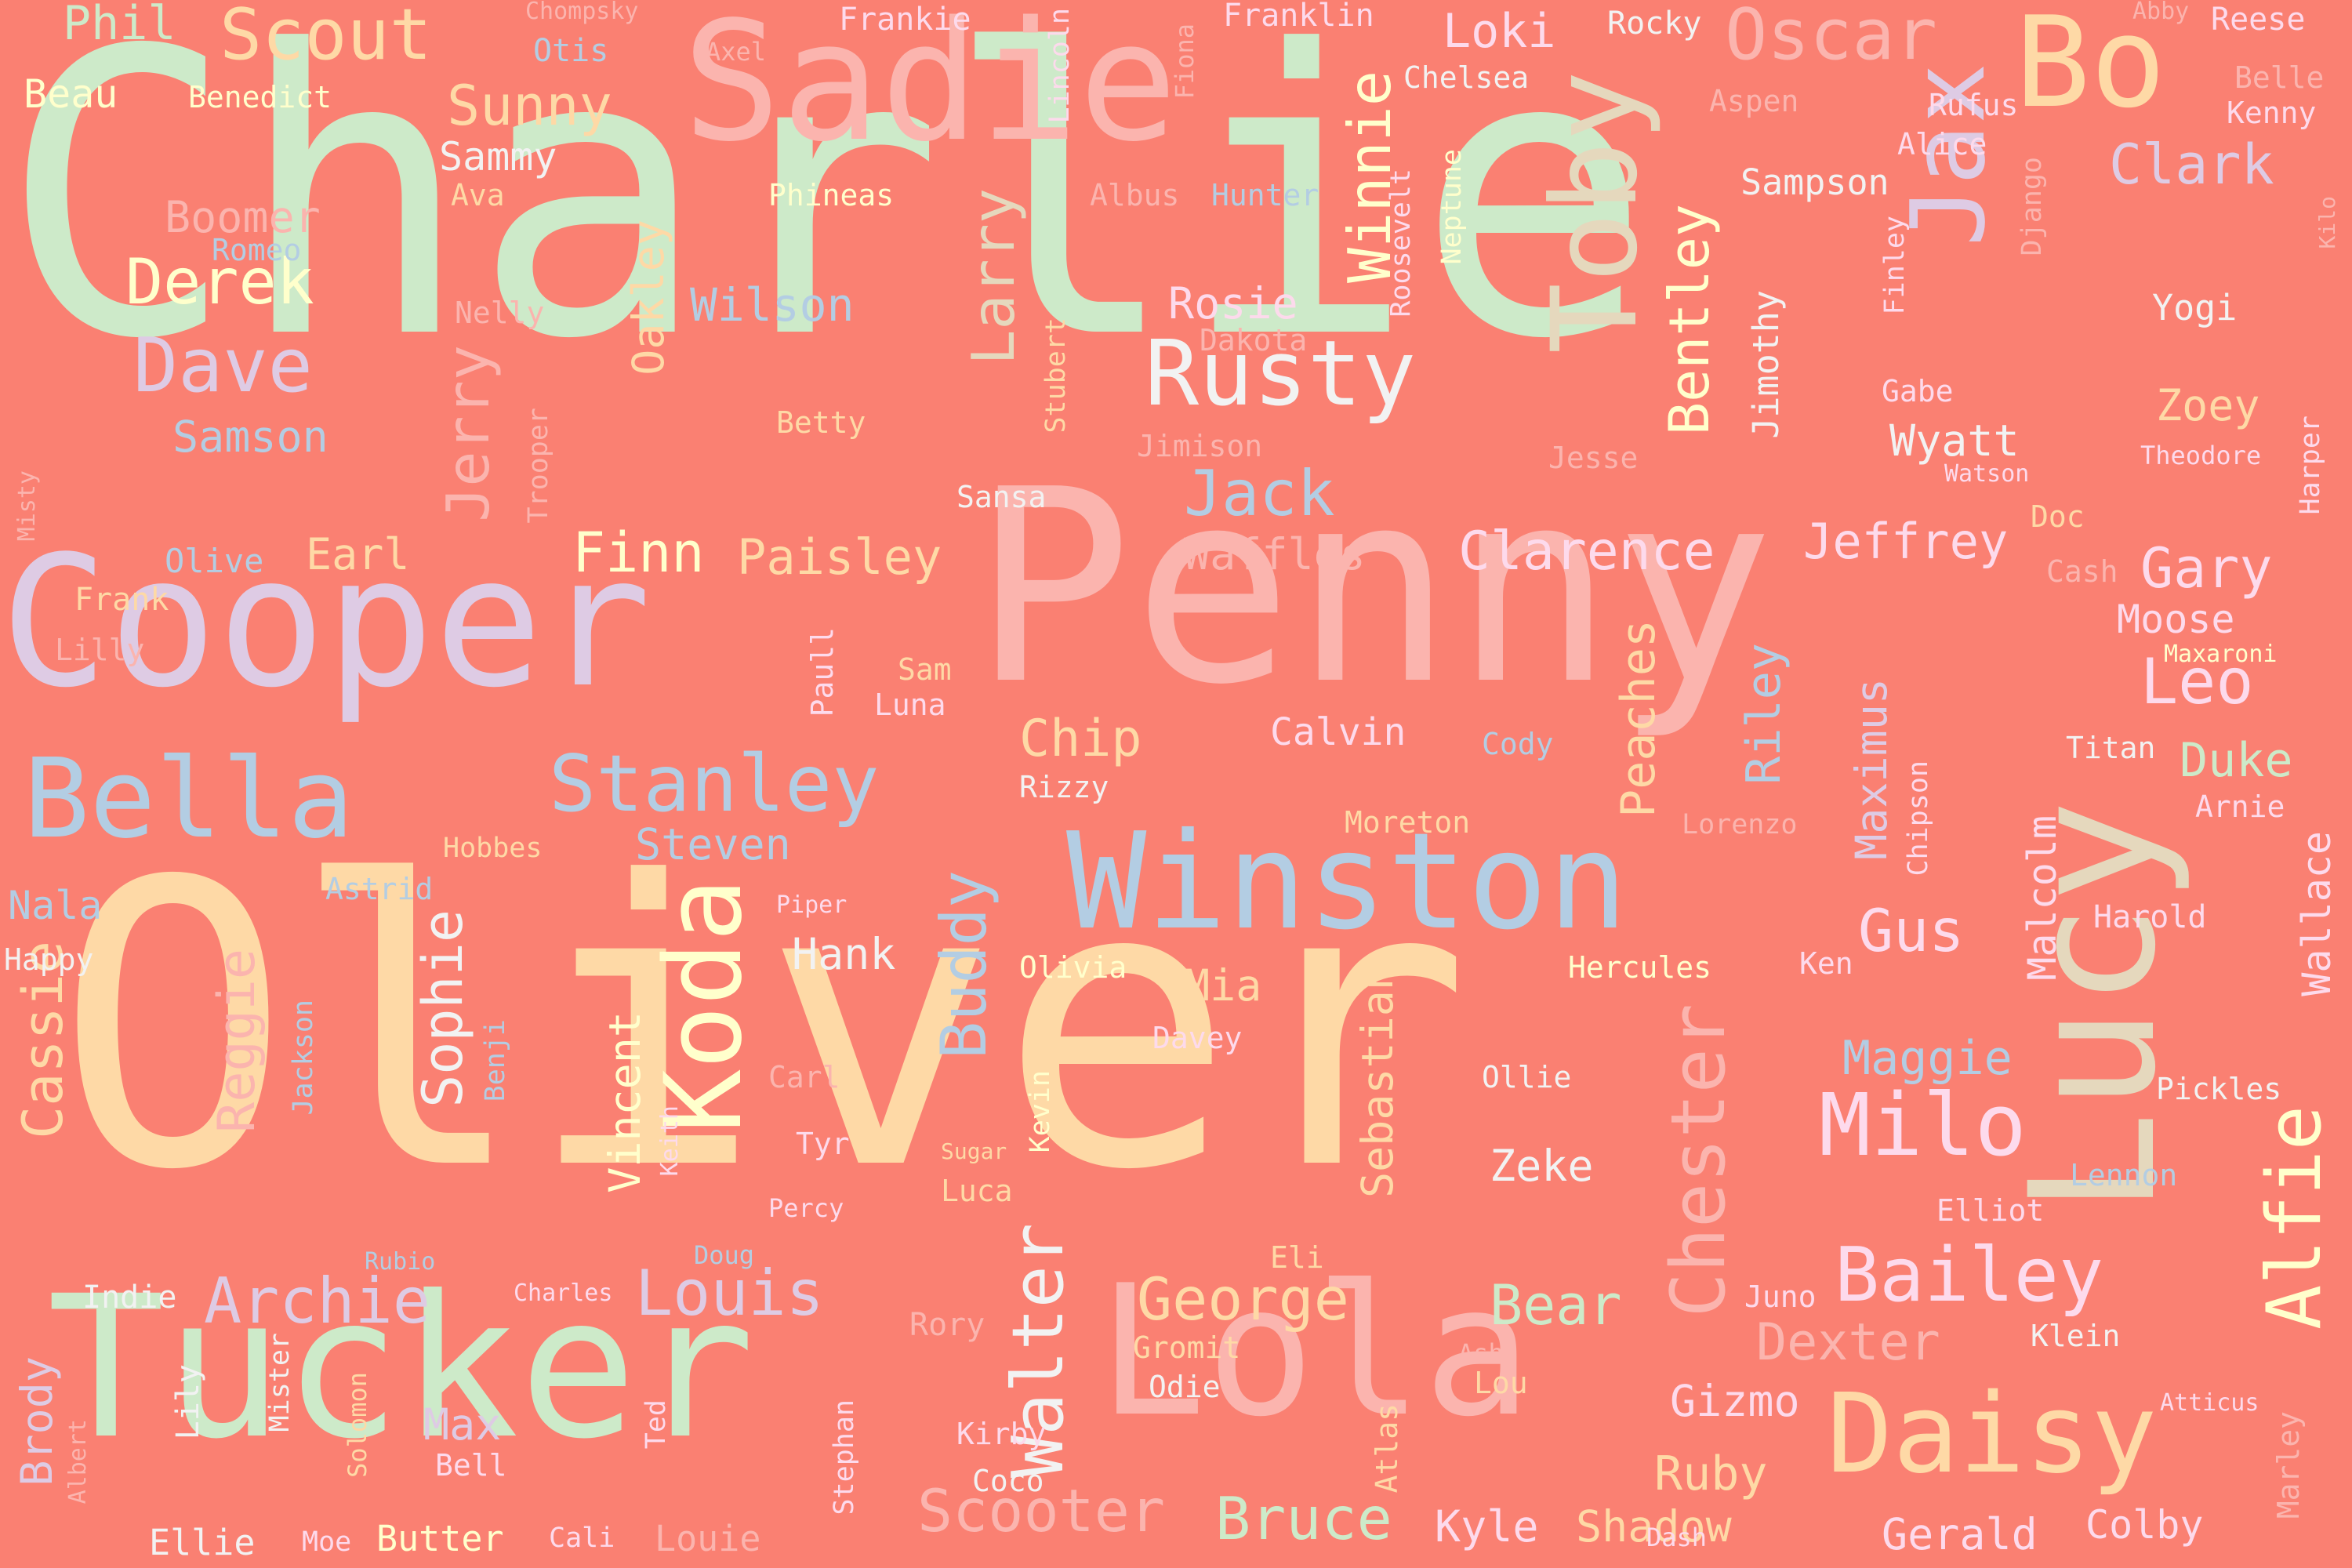 This screenshot has height=1568, width=2352. I want to click on word-benji: Benji, so click(495, 1060).